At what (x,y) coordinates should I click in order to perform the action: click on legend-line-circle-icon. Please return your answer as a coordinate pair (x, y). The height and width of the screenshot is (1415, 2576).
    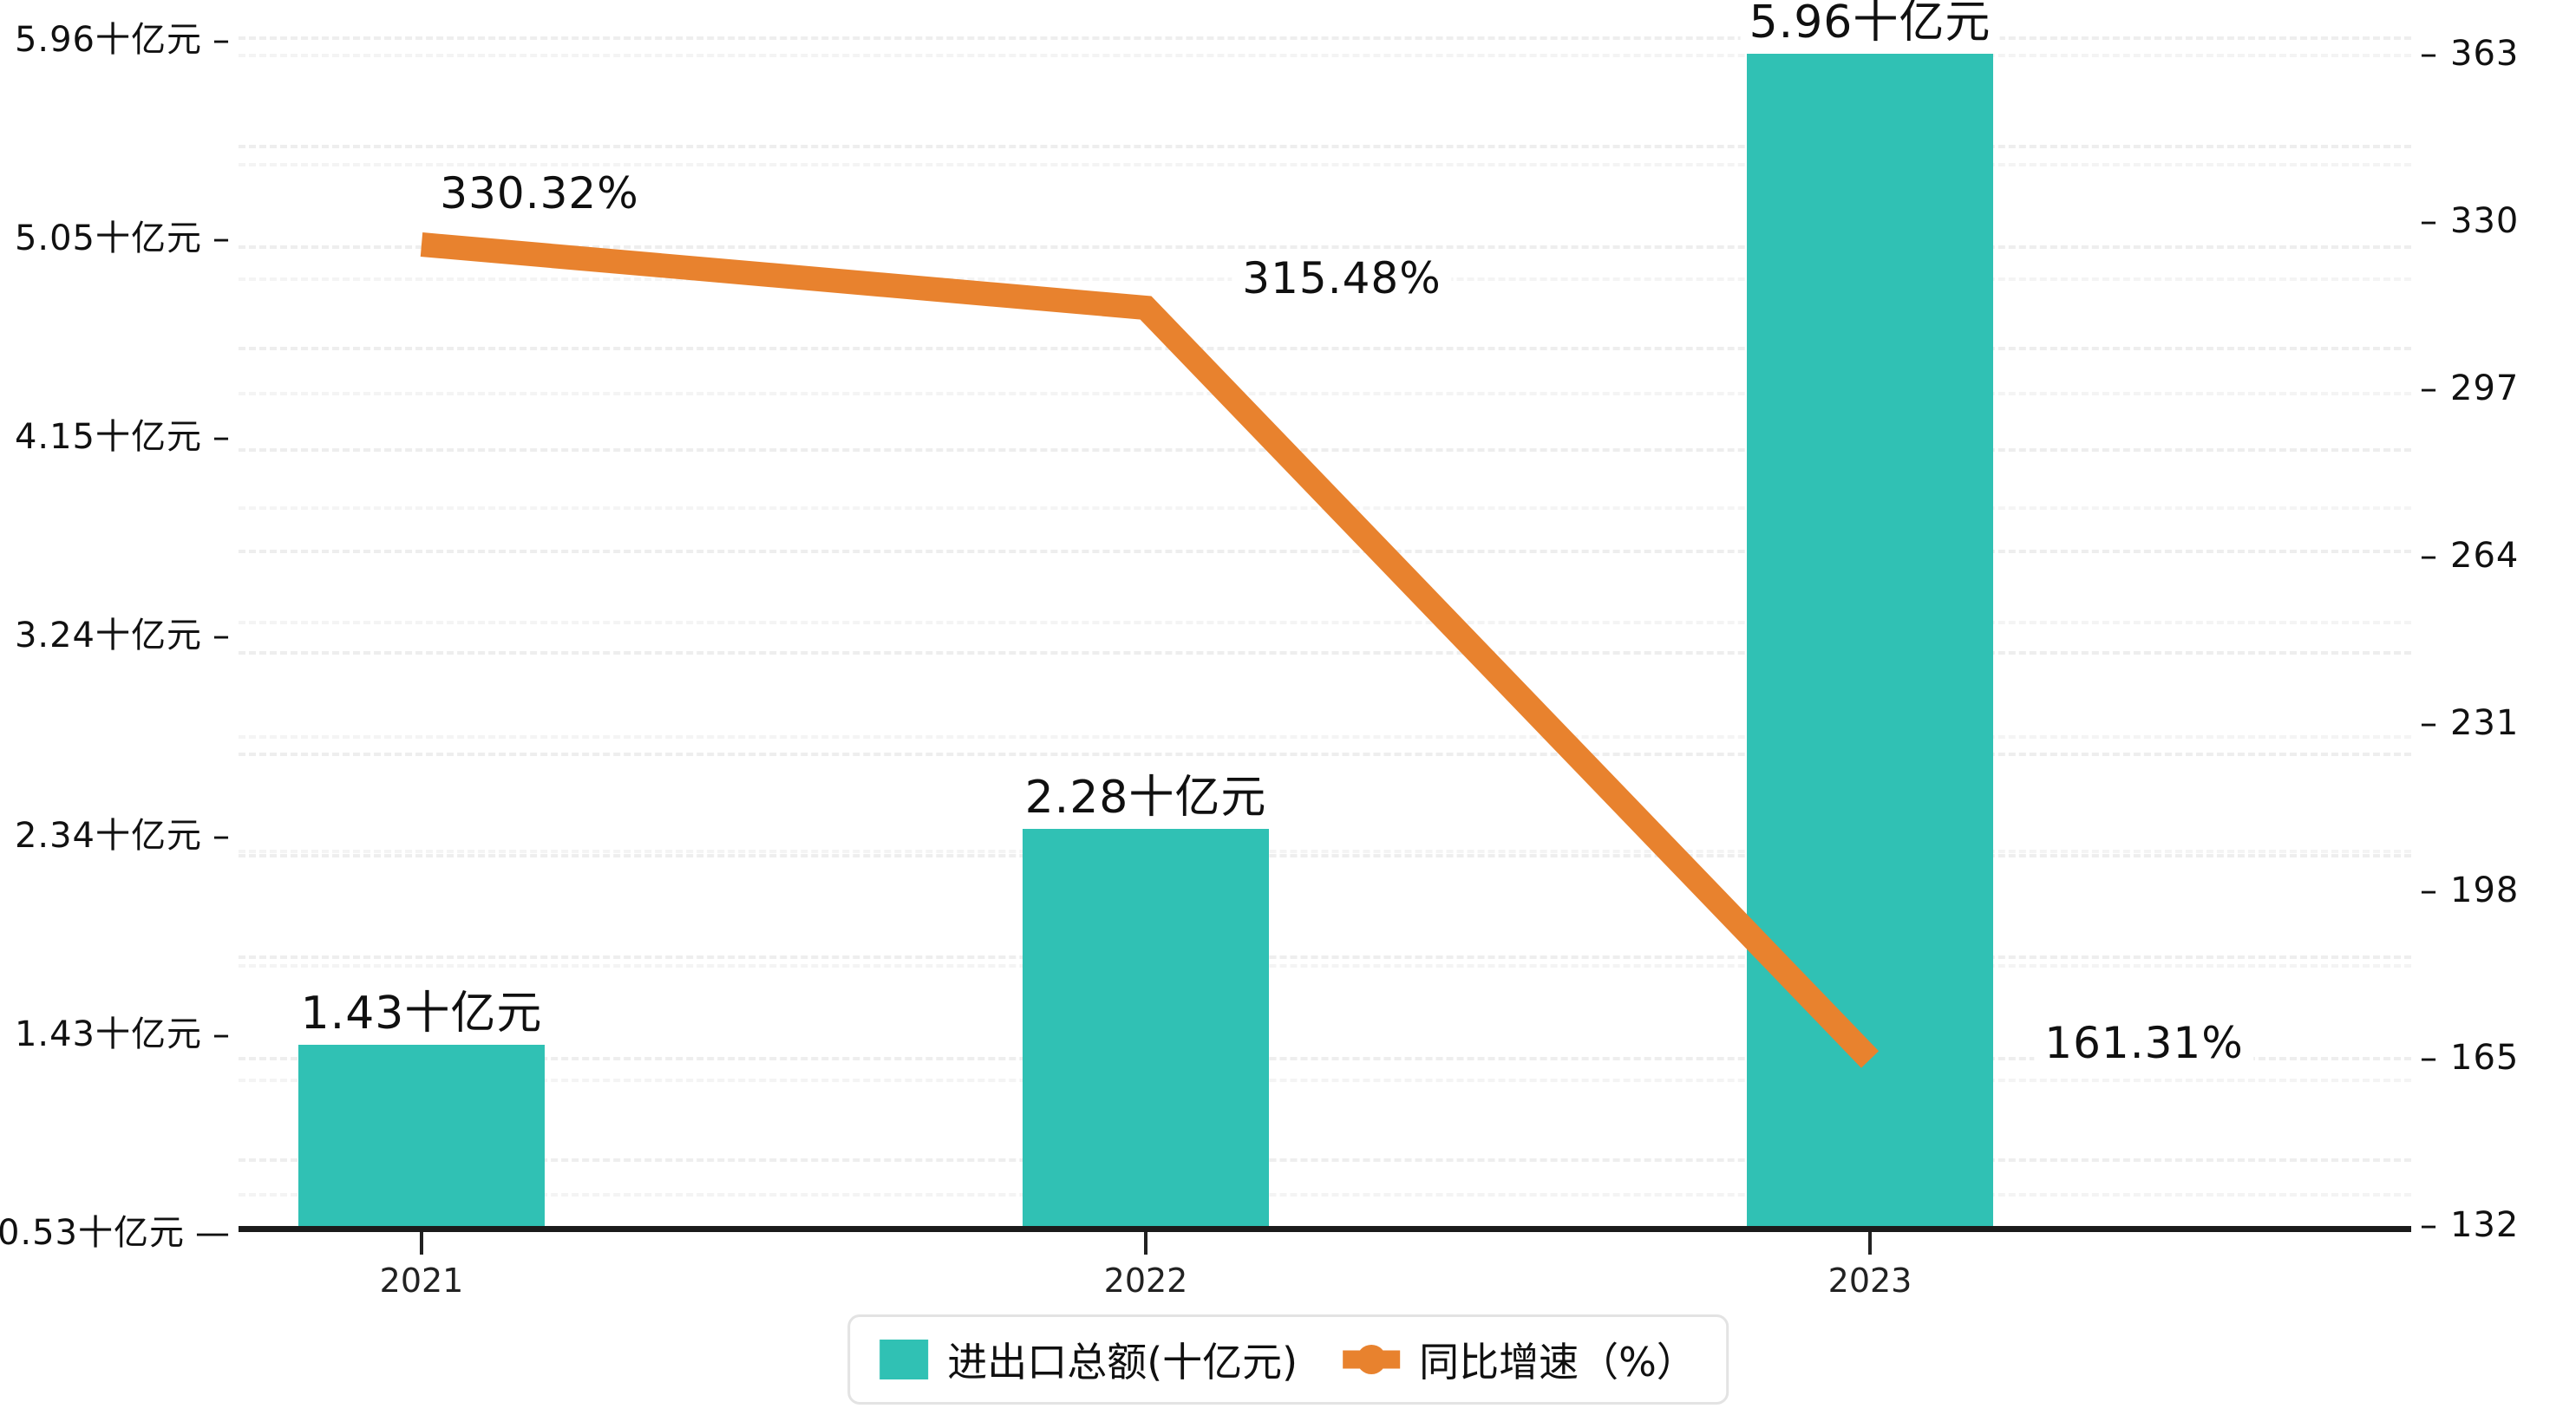
    Looking at the image, I should click on (1372, 1359).